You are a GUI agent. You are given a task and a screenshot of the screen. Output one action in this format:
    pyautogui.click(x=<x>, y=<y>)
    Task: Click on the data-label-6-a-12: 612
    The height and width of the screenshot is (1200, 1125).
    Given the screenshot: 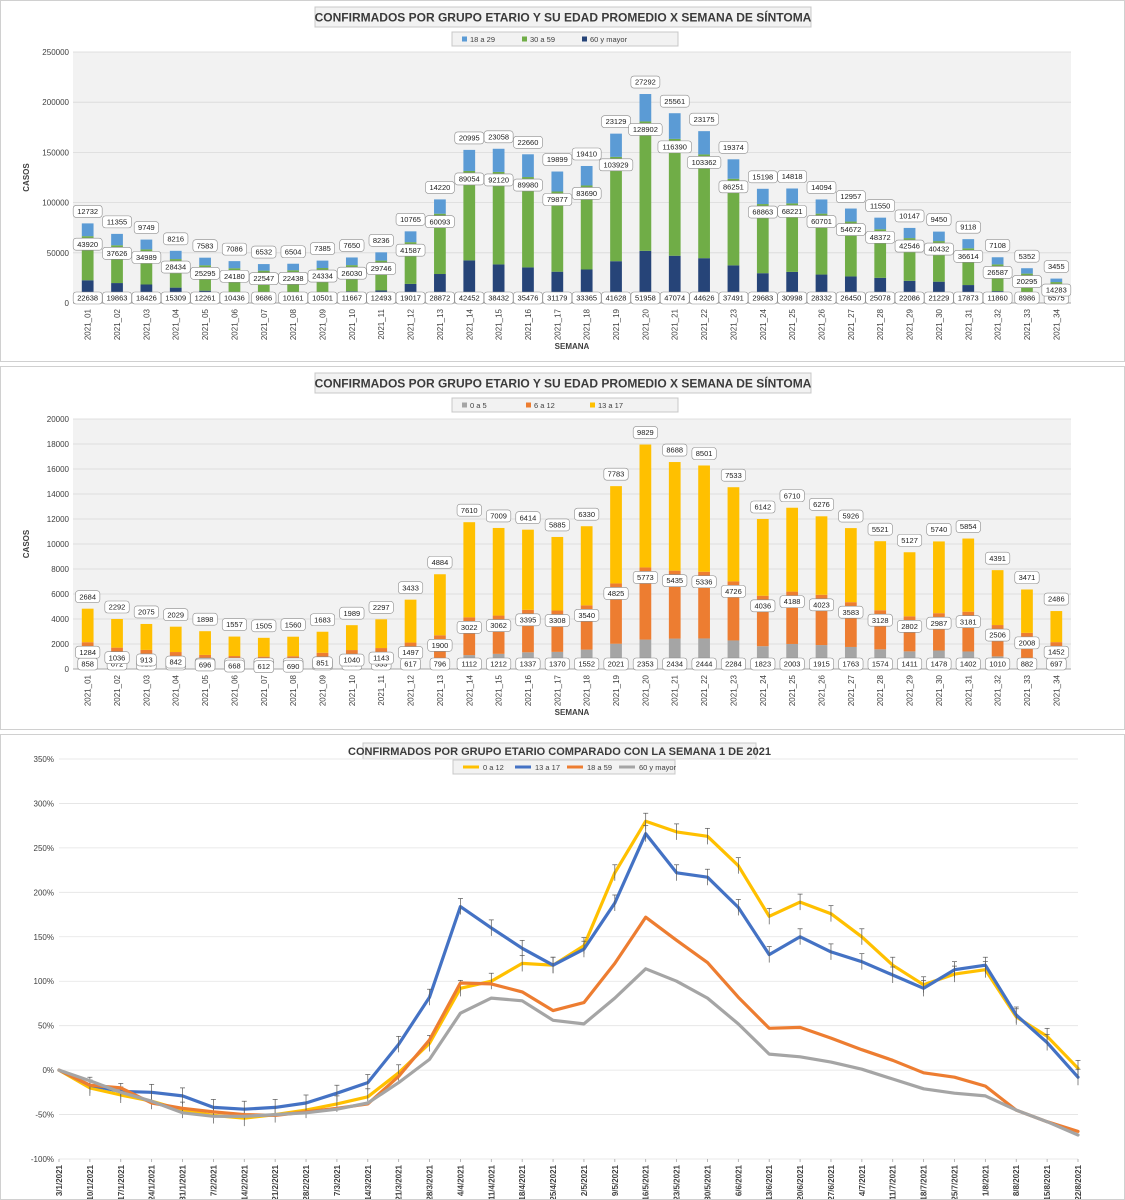 What is the action you would take?
    pyautogui.click(x=263, y=666)
    